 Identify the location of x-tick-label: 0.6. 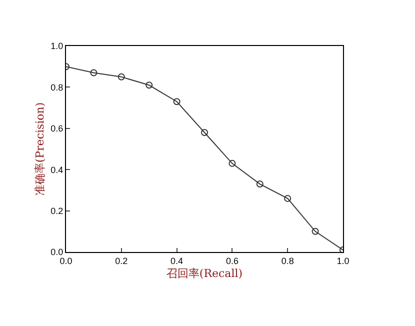
(232, 261).